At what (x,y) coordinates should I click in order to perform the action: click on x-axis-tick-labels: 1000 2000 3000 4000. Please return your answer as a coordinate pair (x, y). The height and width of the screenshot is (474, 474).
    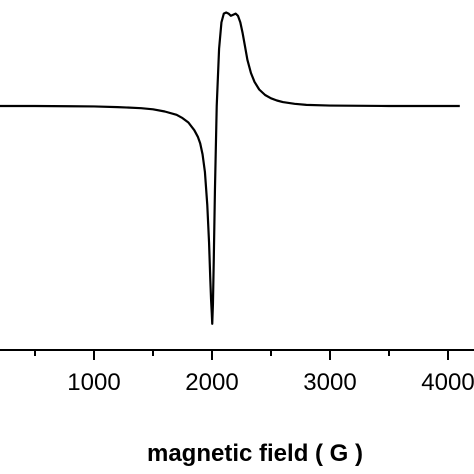
    Looking at the image, I should click on (270, 382).